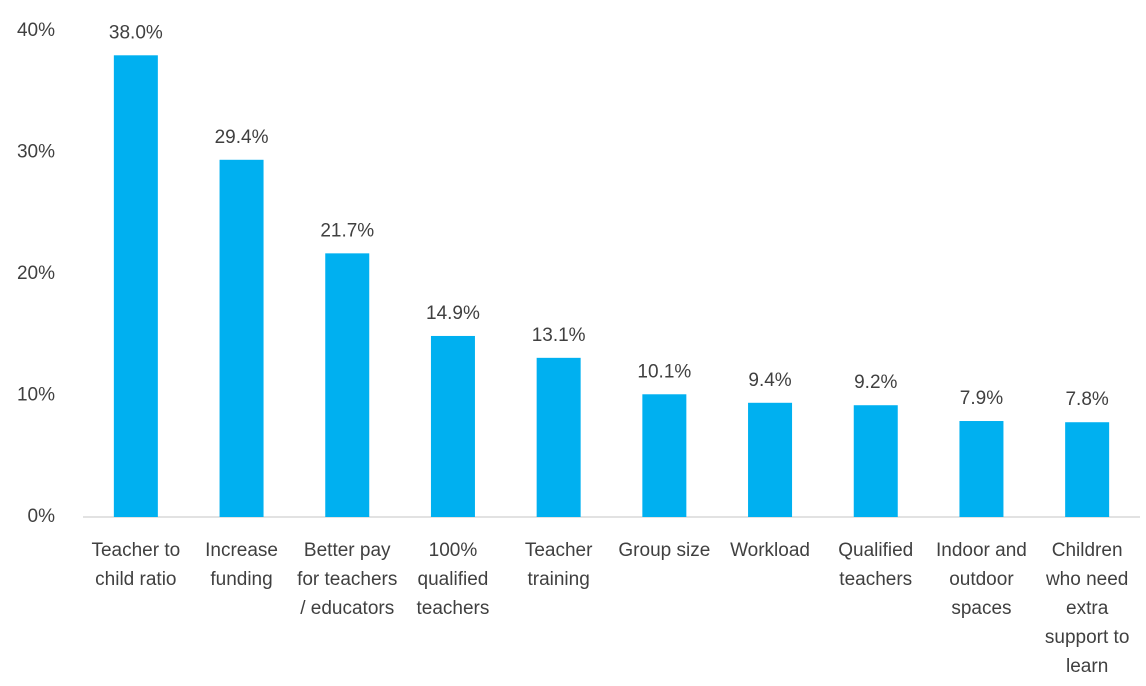 The width and height of the screenshot is (1146, 686). I want to click on y-tick-label: 10%, so click(36, 395).